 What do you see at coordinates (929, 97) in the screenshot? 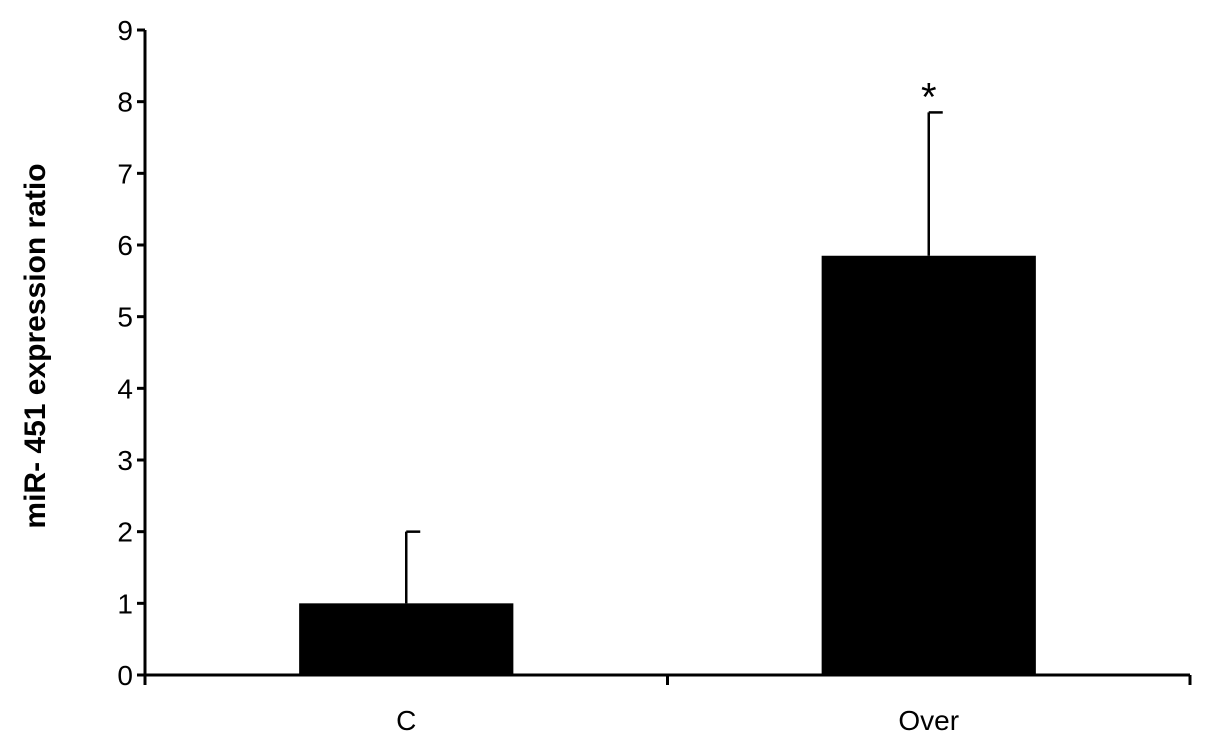
I see `significance-marker: *` at bounding box center [929, 97].